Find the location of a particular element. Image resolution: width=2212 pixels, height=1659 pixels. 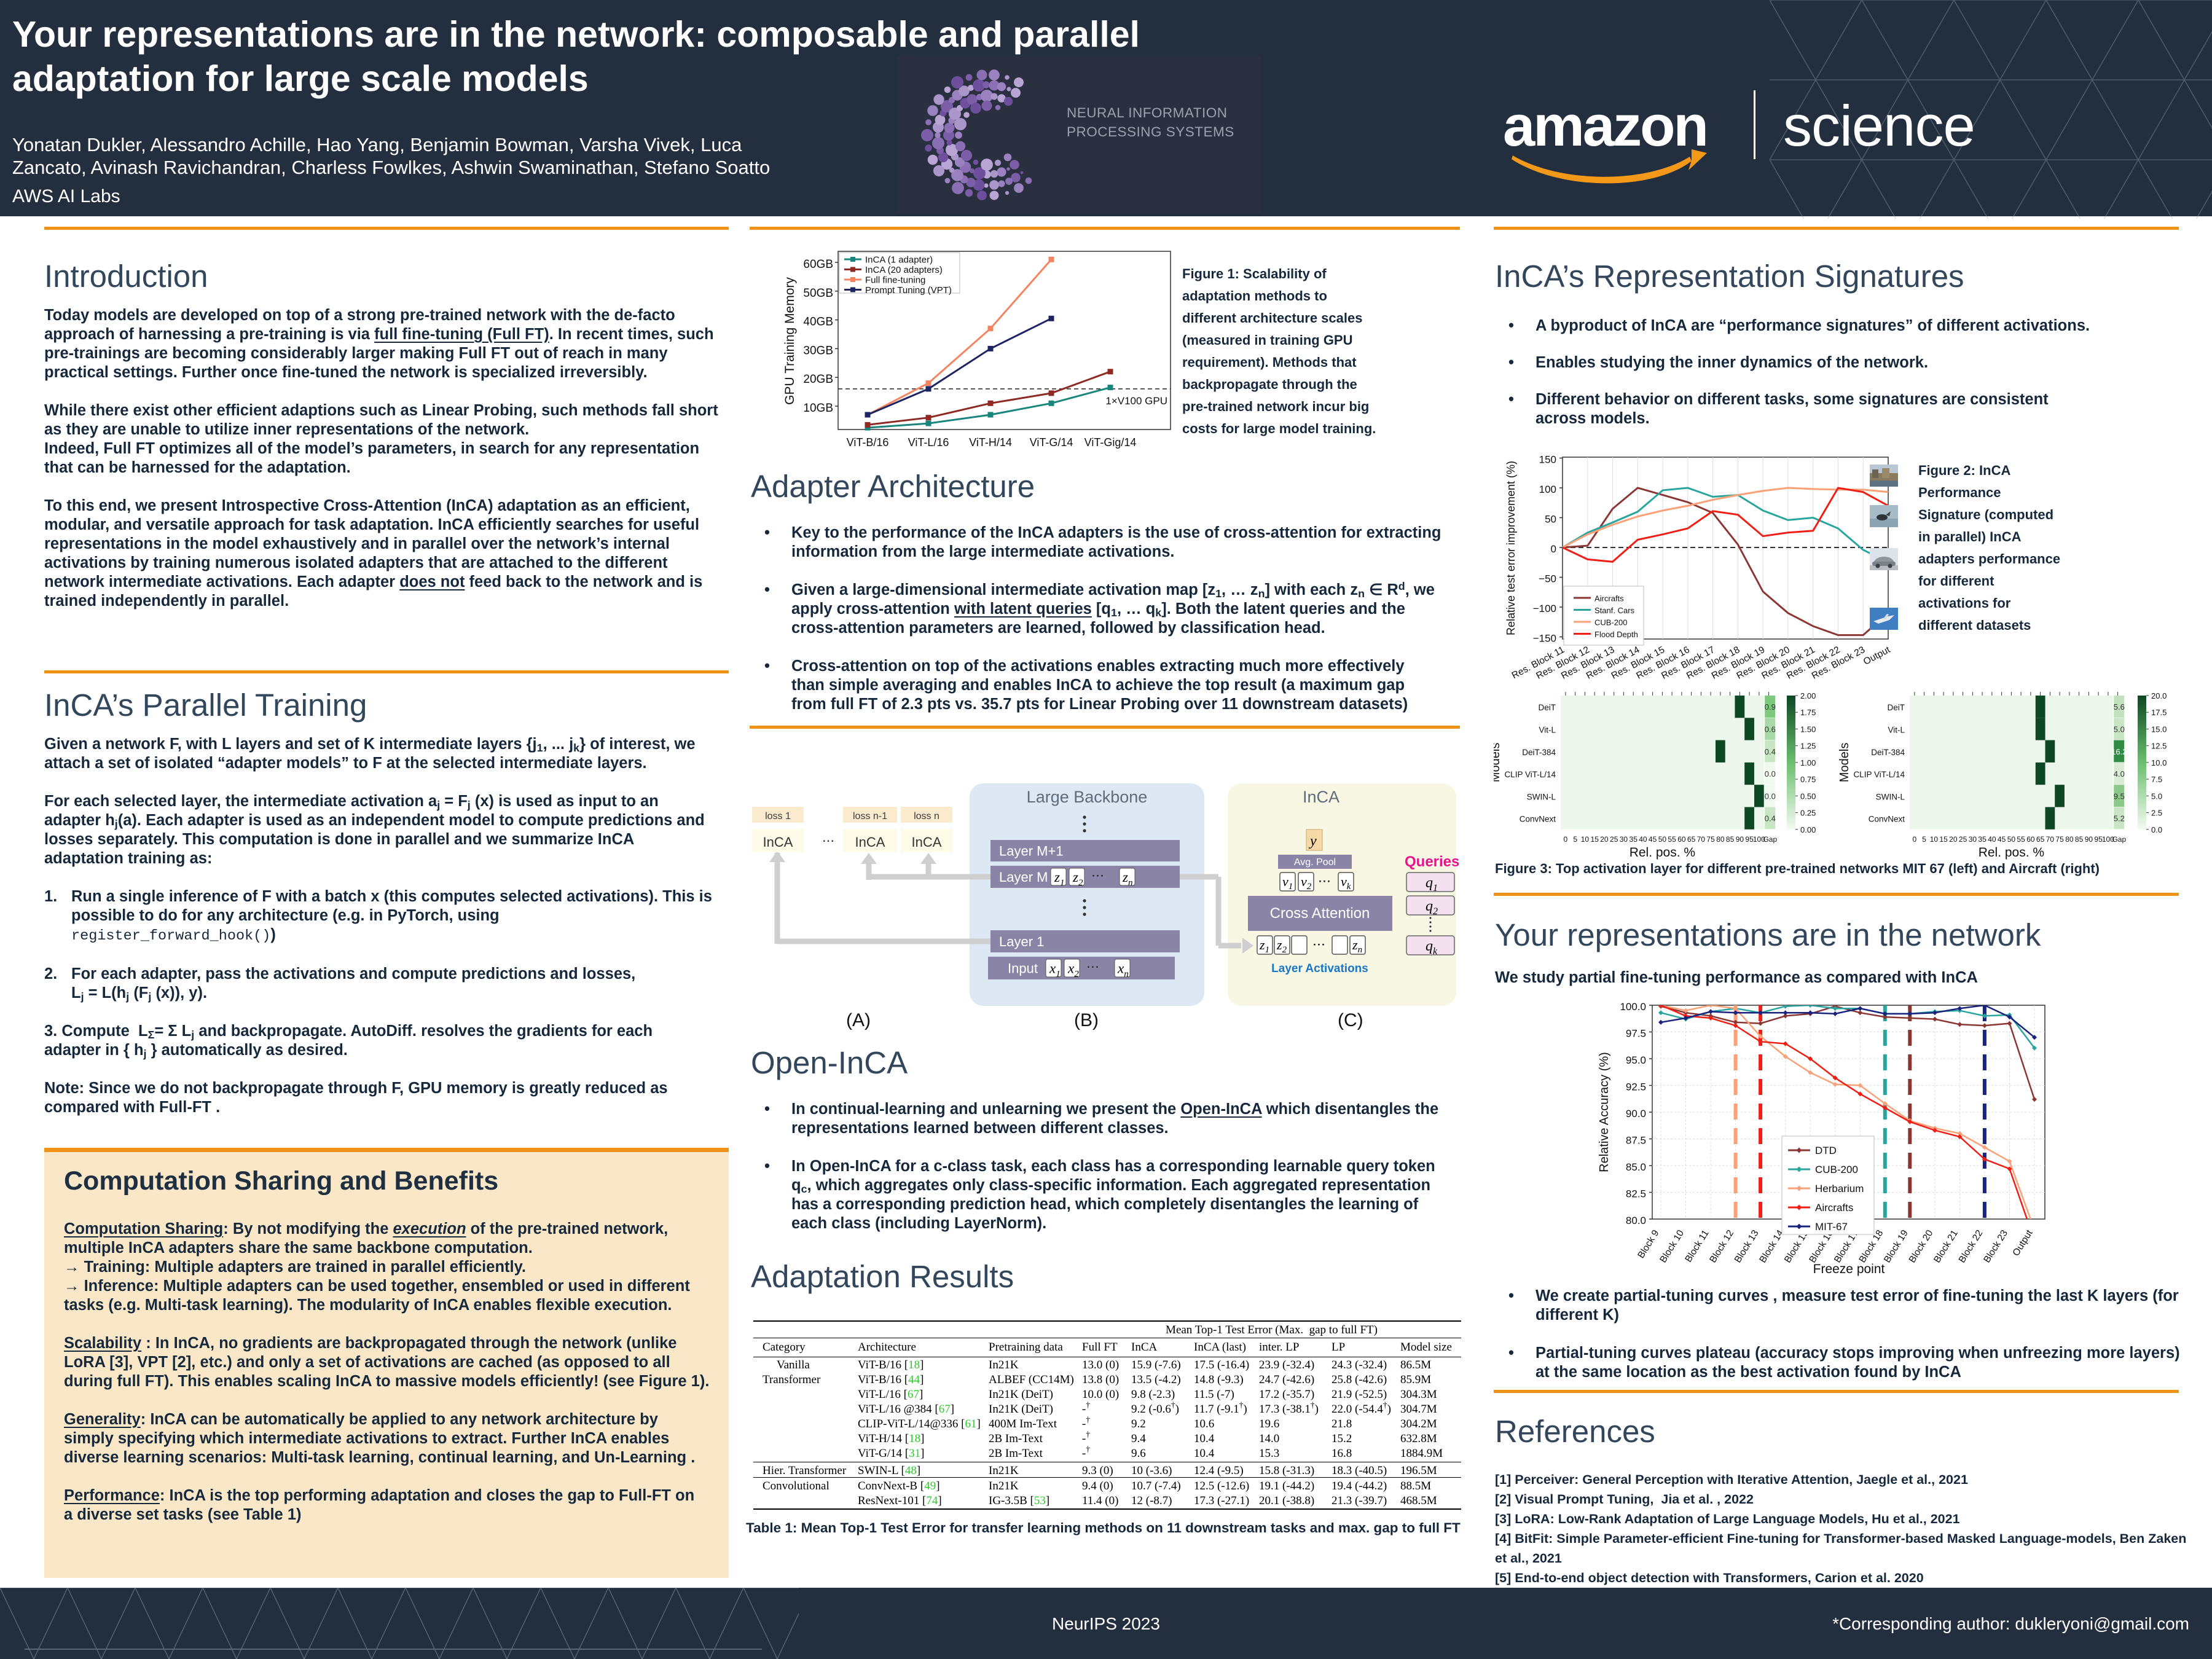

svg-text: science is located at coordinates (1879, 125).